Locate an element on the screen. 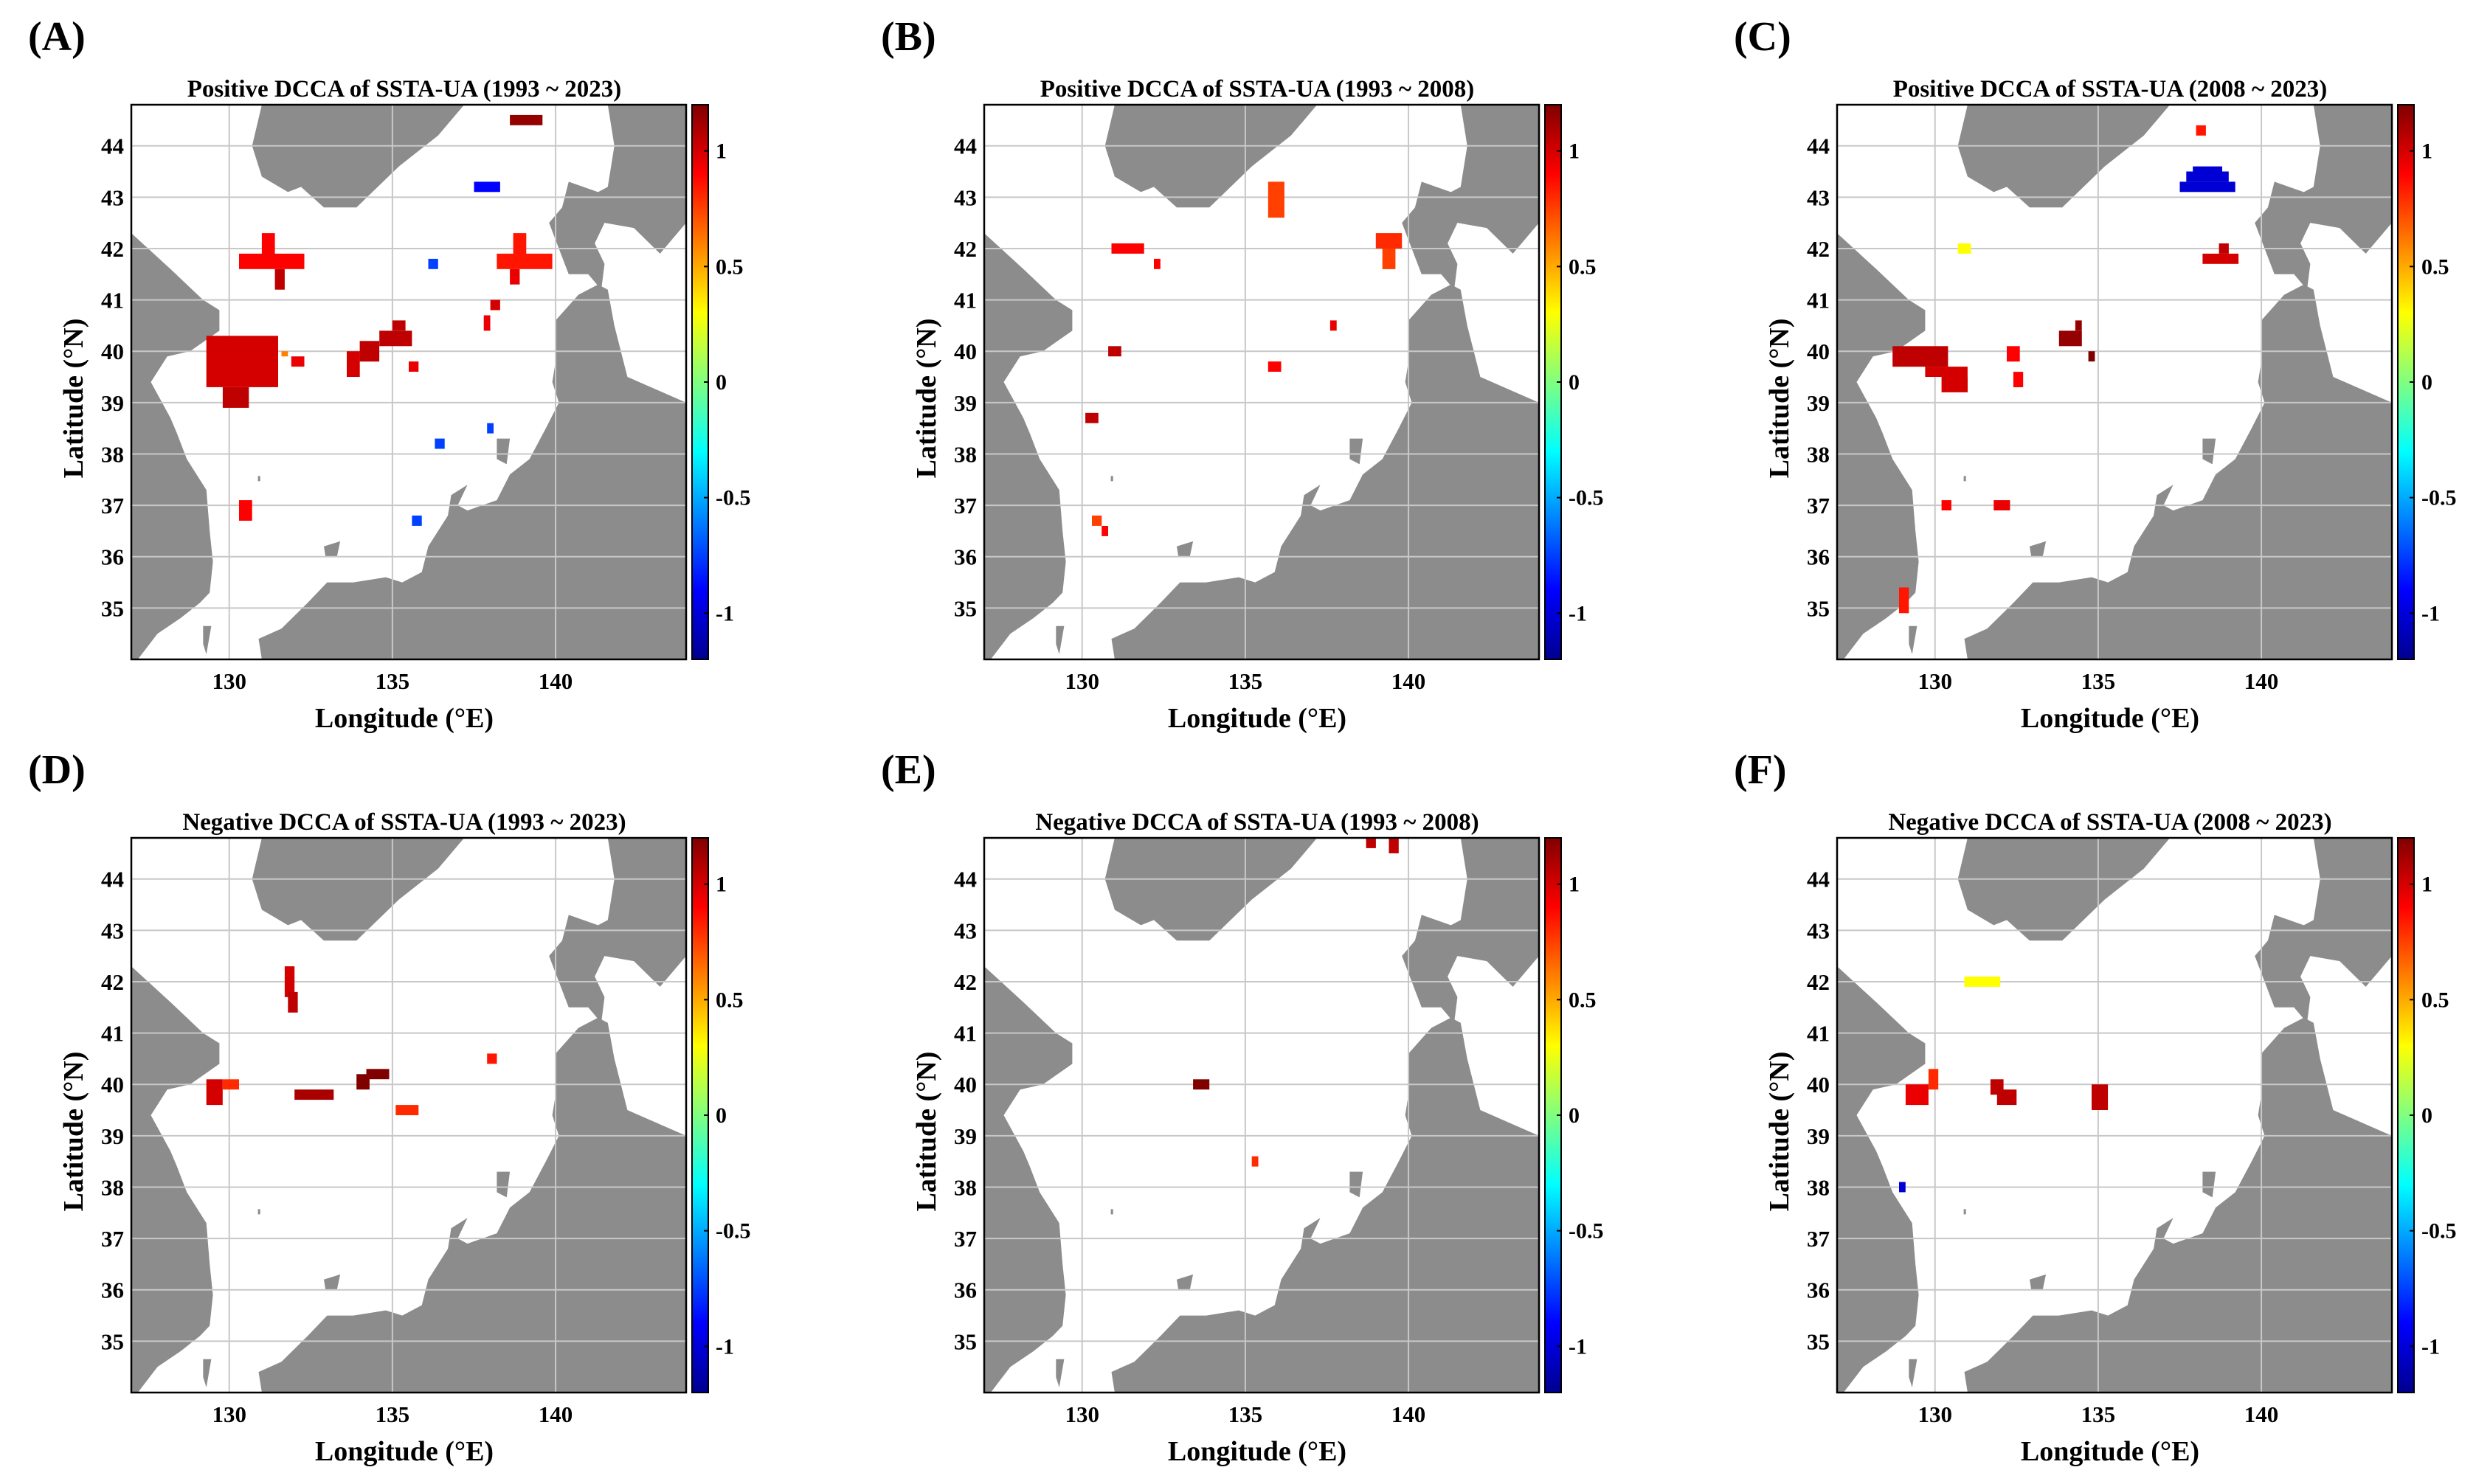 This screenshot has height=1484, width=2476. y-tick-label: 38 is located at coordinates (1819, 454).